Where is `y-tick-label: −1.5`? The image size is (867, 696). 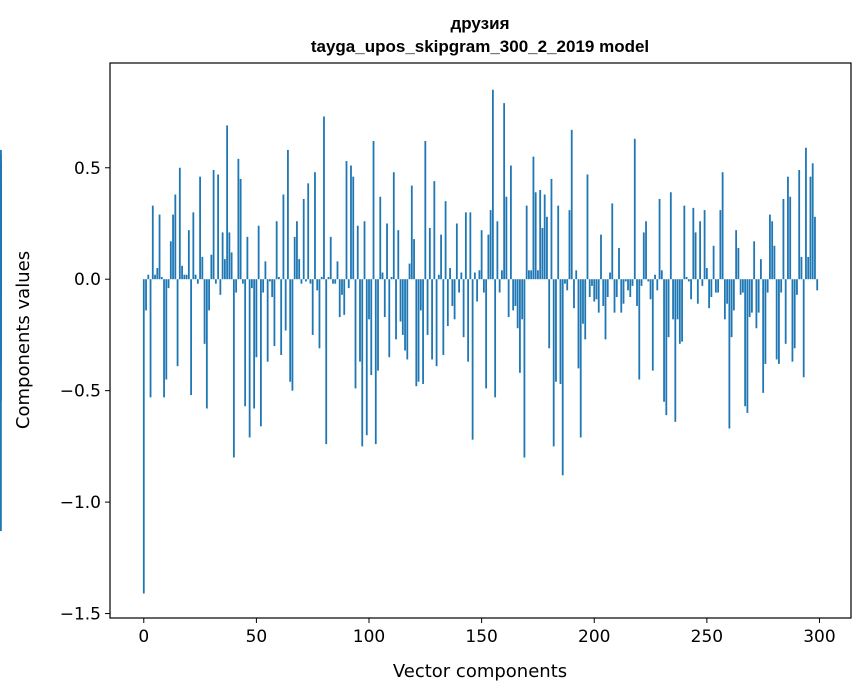
y-tick-label: −1.5 is located at coordinates (80, 615).